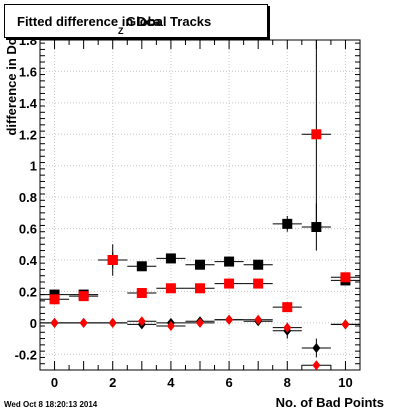 The height and width of the screenshot is (414, 400). I want to click on chart-title-box: Fitted difference in Dca Z Global Tracks, so click(136, 21).